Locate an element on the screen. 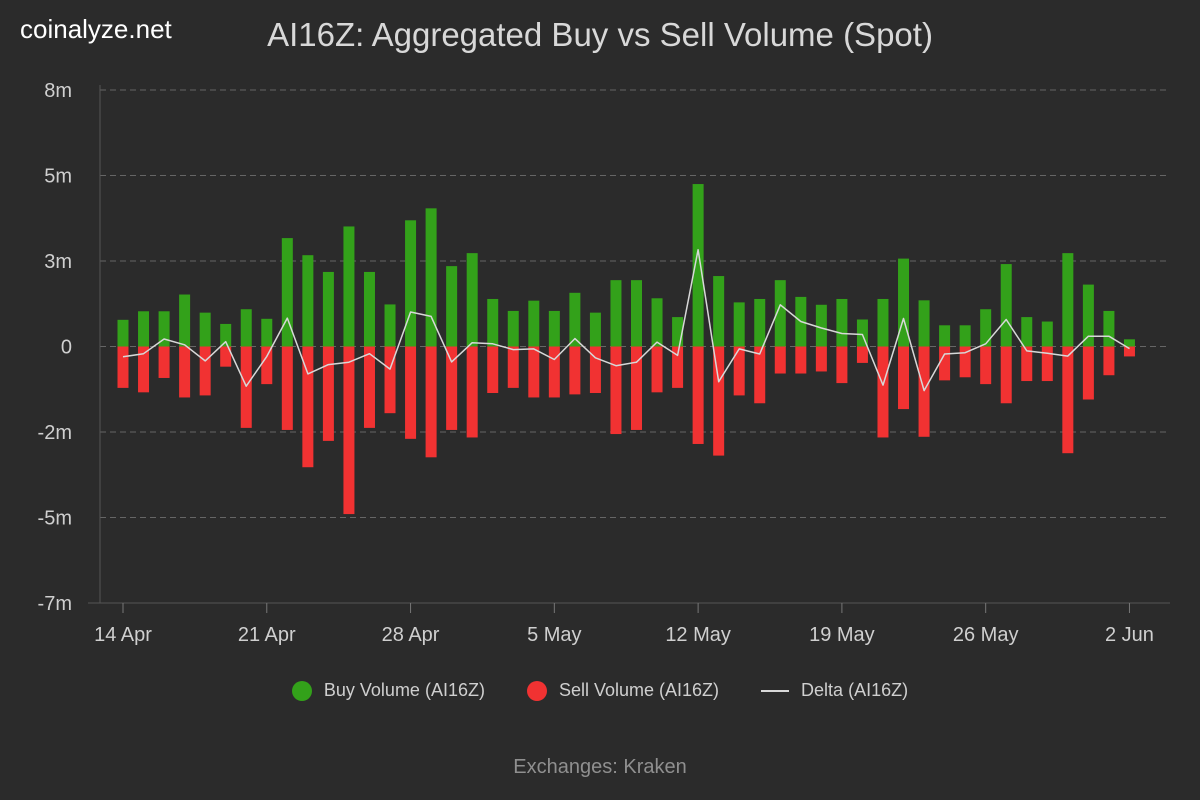  legend-label-delta: Delta (AI16Z) is located at coordinates (855, 690).